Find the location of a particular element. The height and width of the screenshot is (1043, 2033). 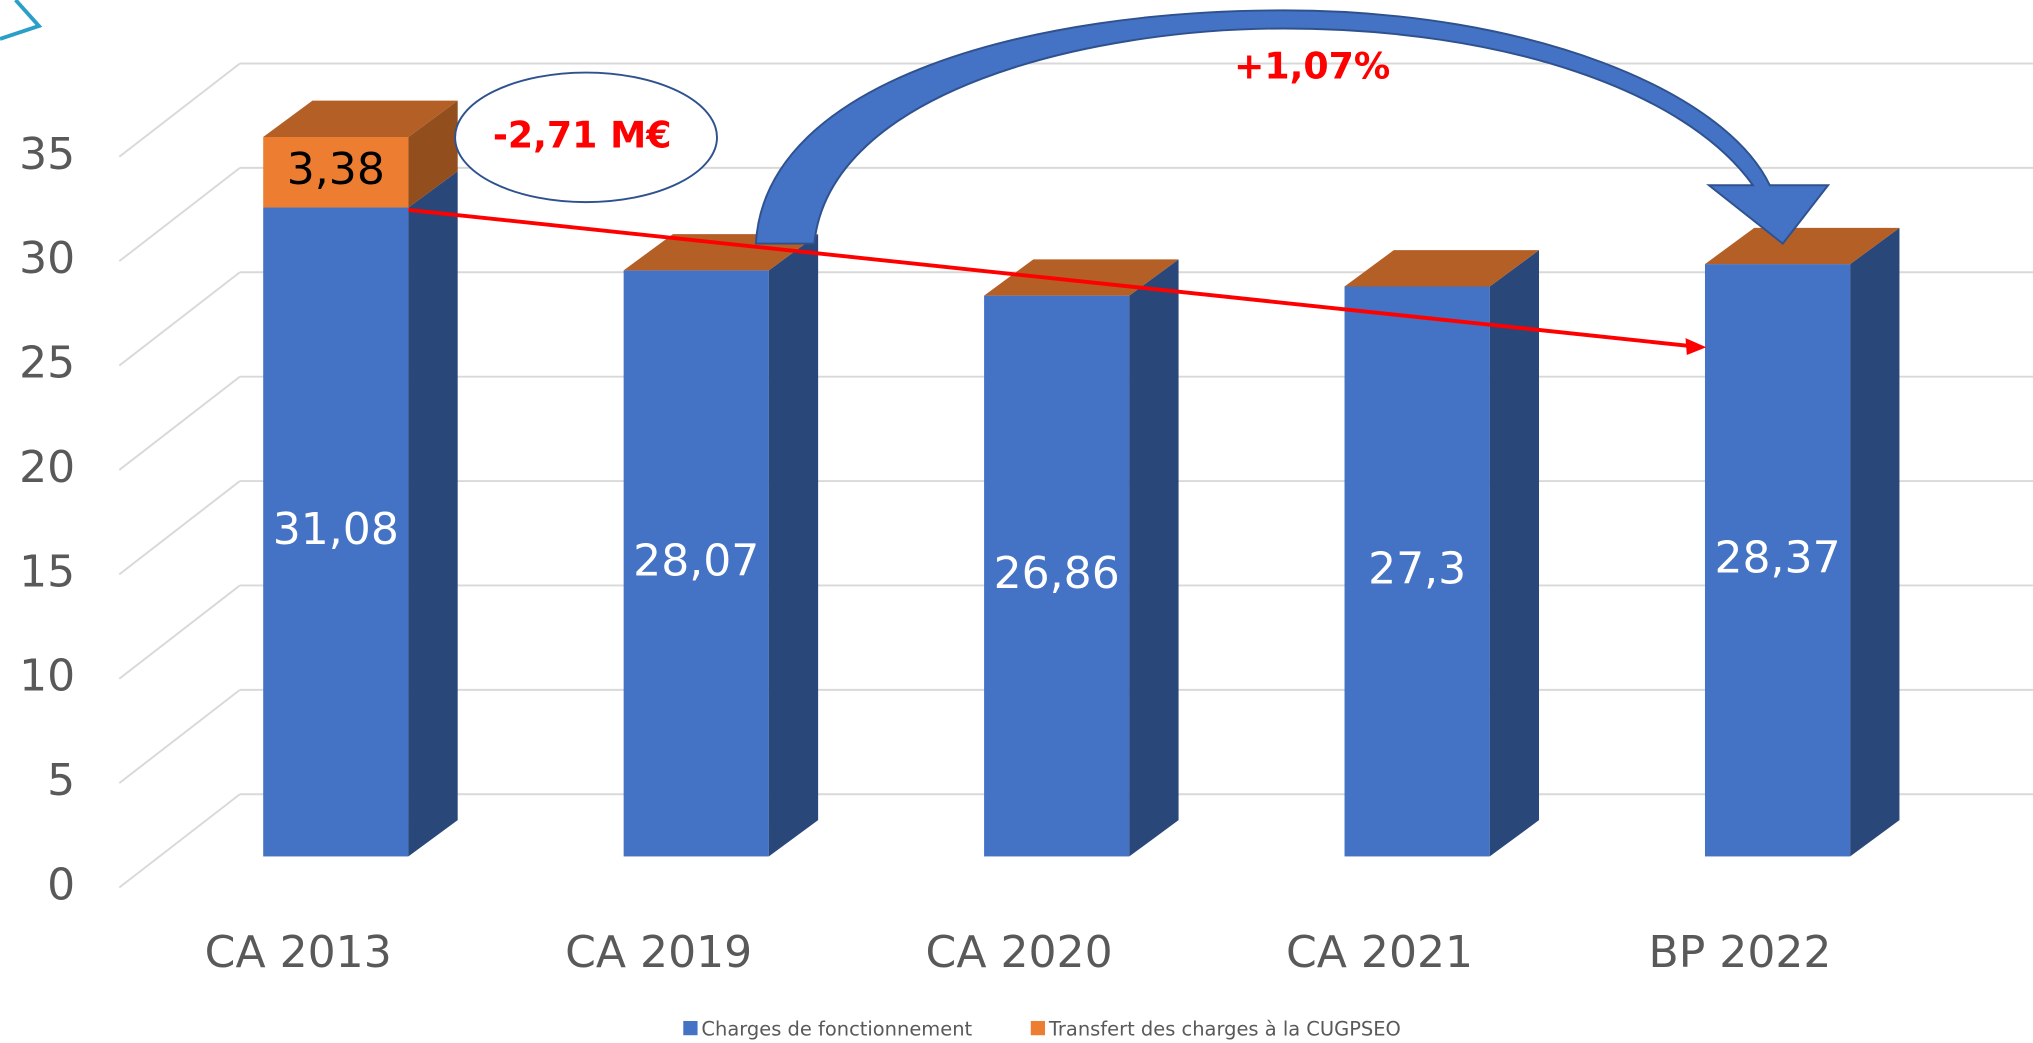

y-tick-label: 5 is located at coordinates (61, 780).